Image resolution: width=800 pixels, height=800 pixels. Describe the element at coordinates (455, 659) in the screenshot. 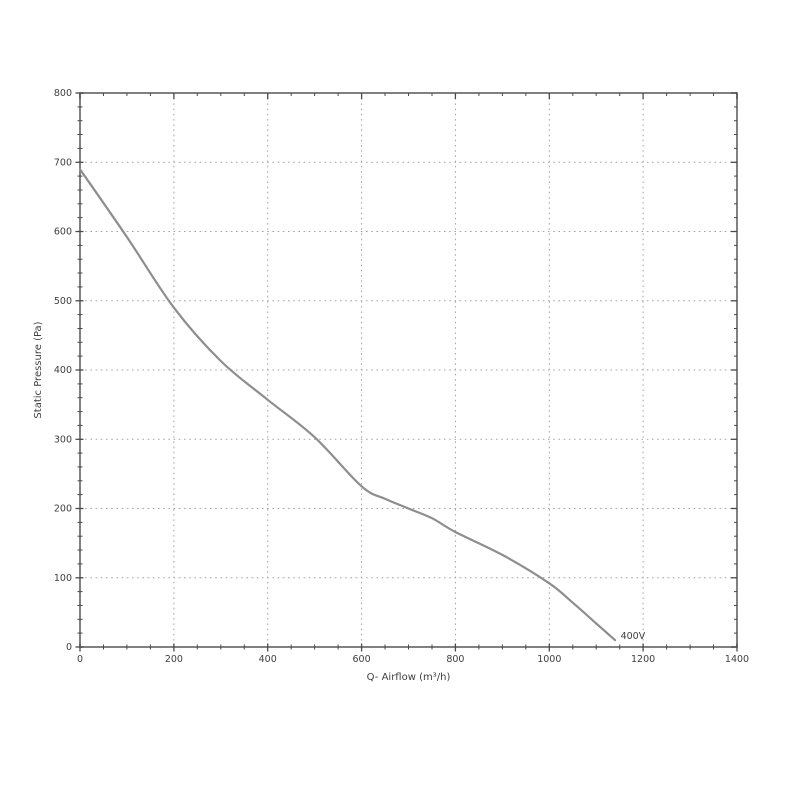

I see `x-tick-label: 800` at that location.